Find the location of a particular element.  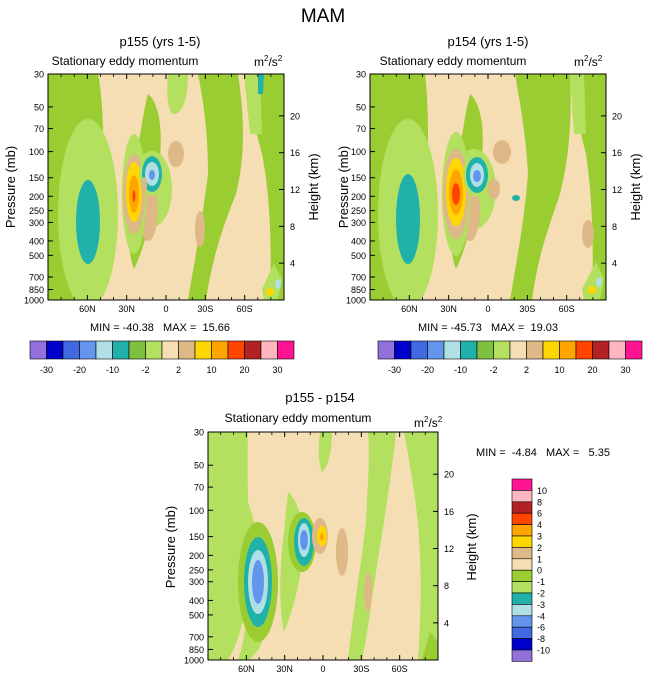

y-tick-label: 700 is located at coordinates (36, 278).